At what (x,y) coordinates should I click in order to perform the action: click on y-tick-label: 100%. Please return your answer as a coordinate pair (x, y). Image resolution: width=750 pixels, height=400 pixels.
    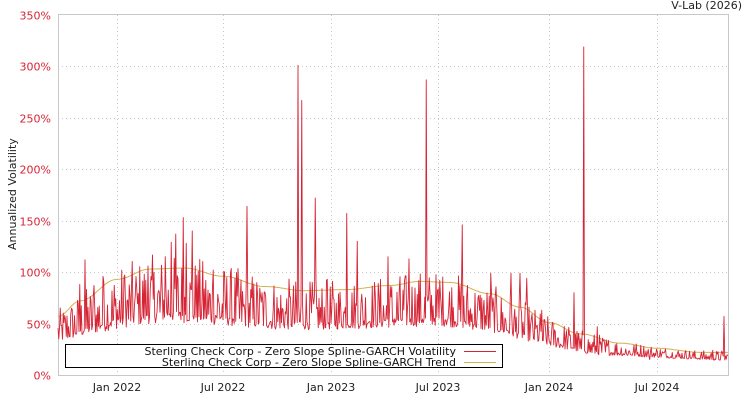
    Looking at the image, I should click on (35, 273).